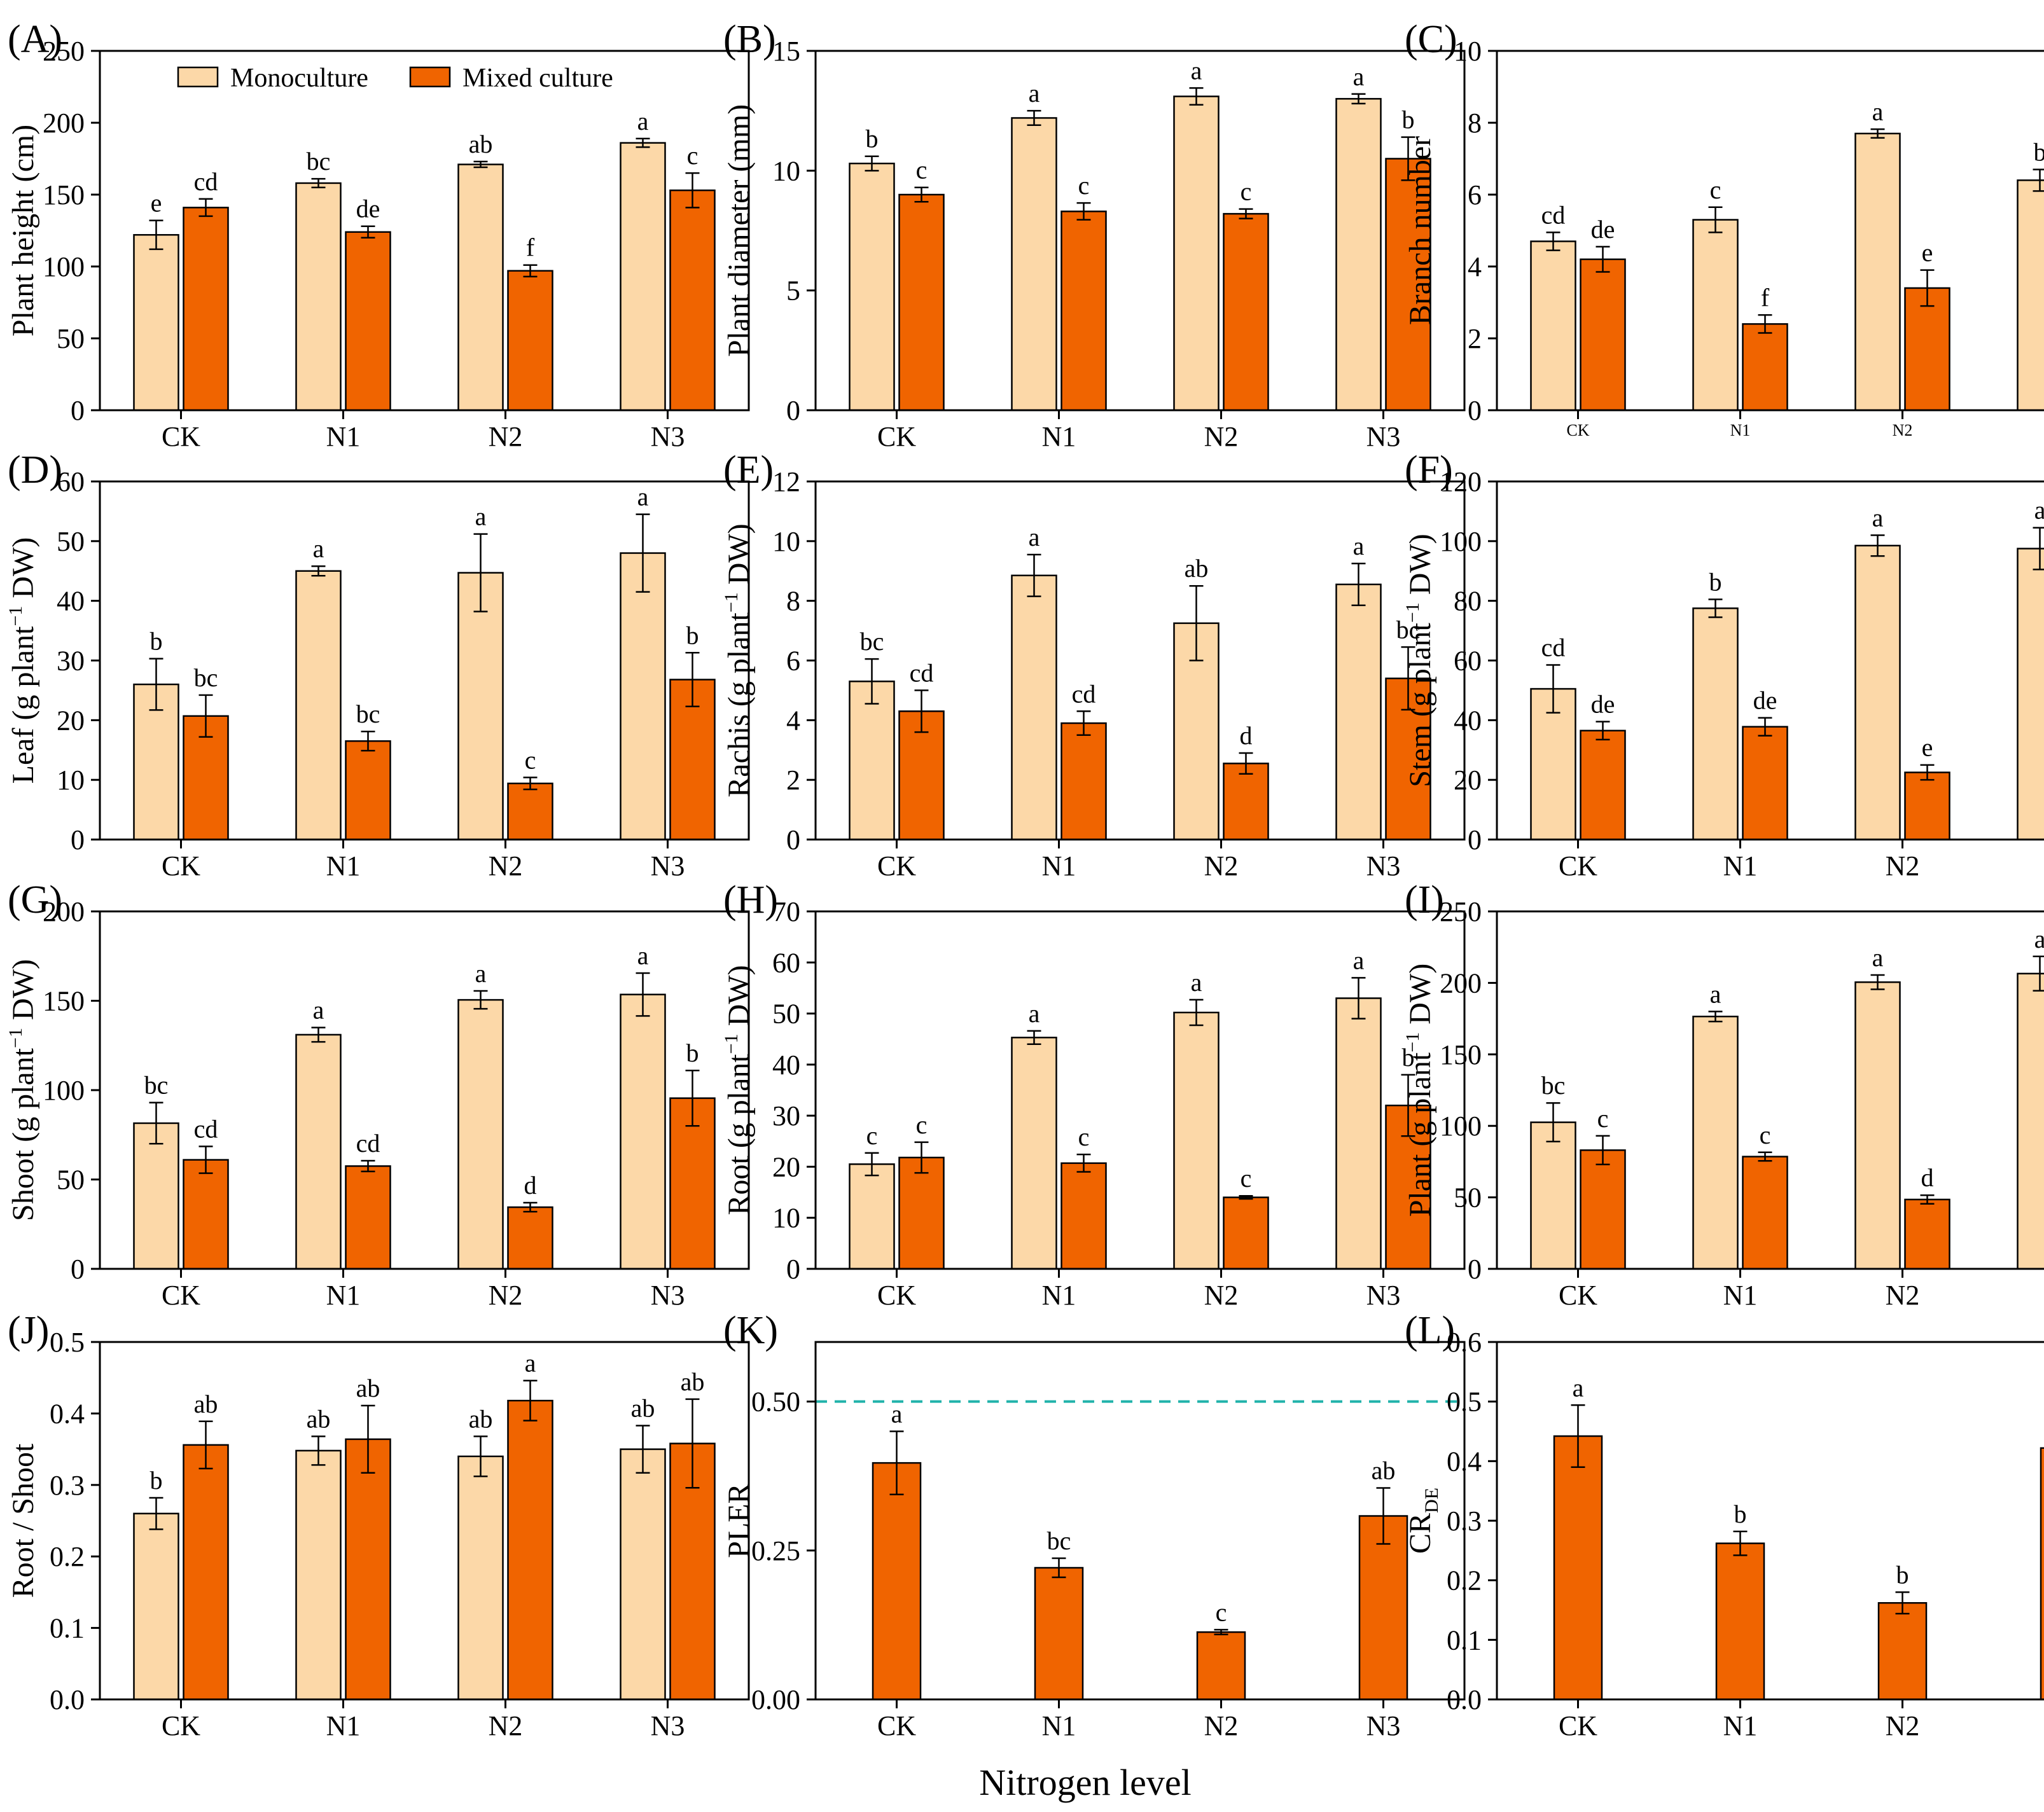  Describe the element at coordinates (748, 470) in the screenshot. I see `panel-label: (E)` at that location.